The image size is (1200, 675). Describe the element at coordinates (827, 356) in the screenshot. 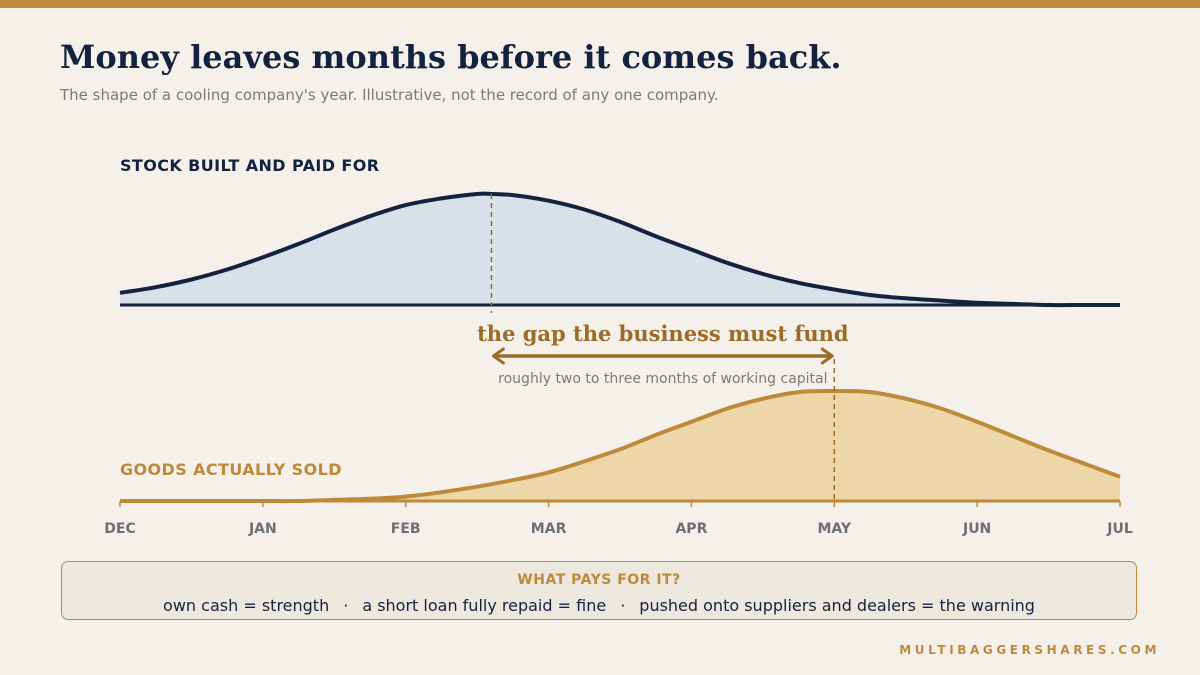

I see `gap-arrow-head-right` at that location.